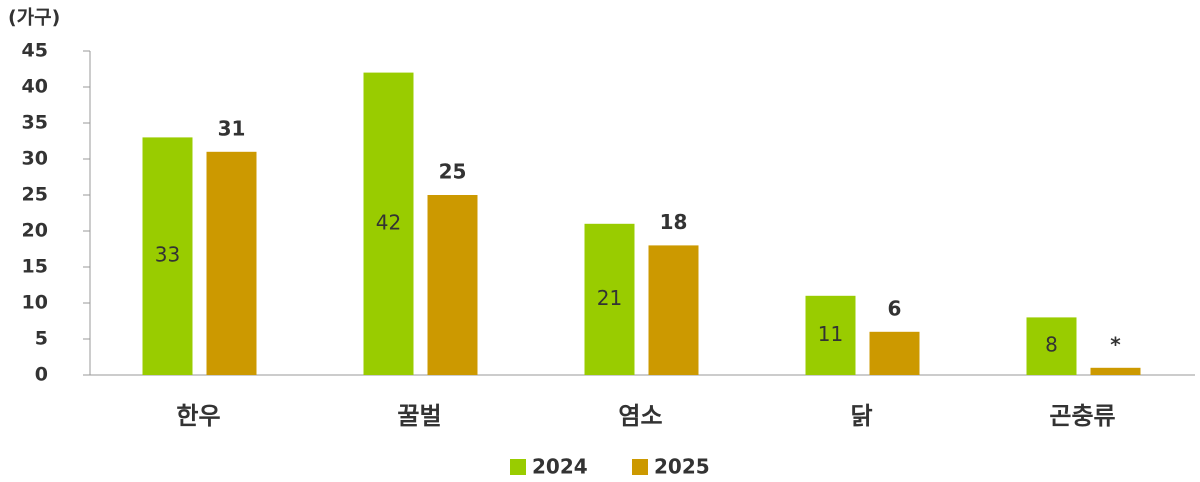  Describe the element at coordinates (1115, 344) in the screenshot. I see `value-label: *` at that location.